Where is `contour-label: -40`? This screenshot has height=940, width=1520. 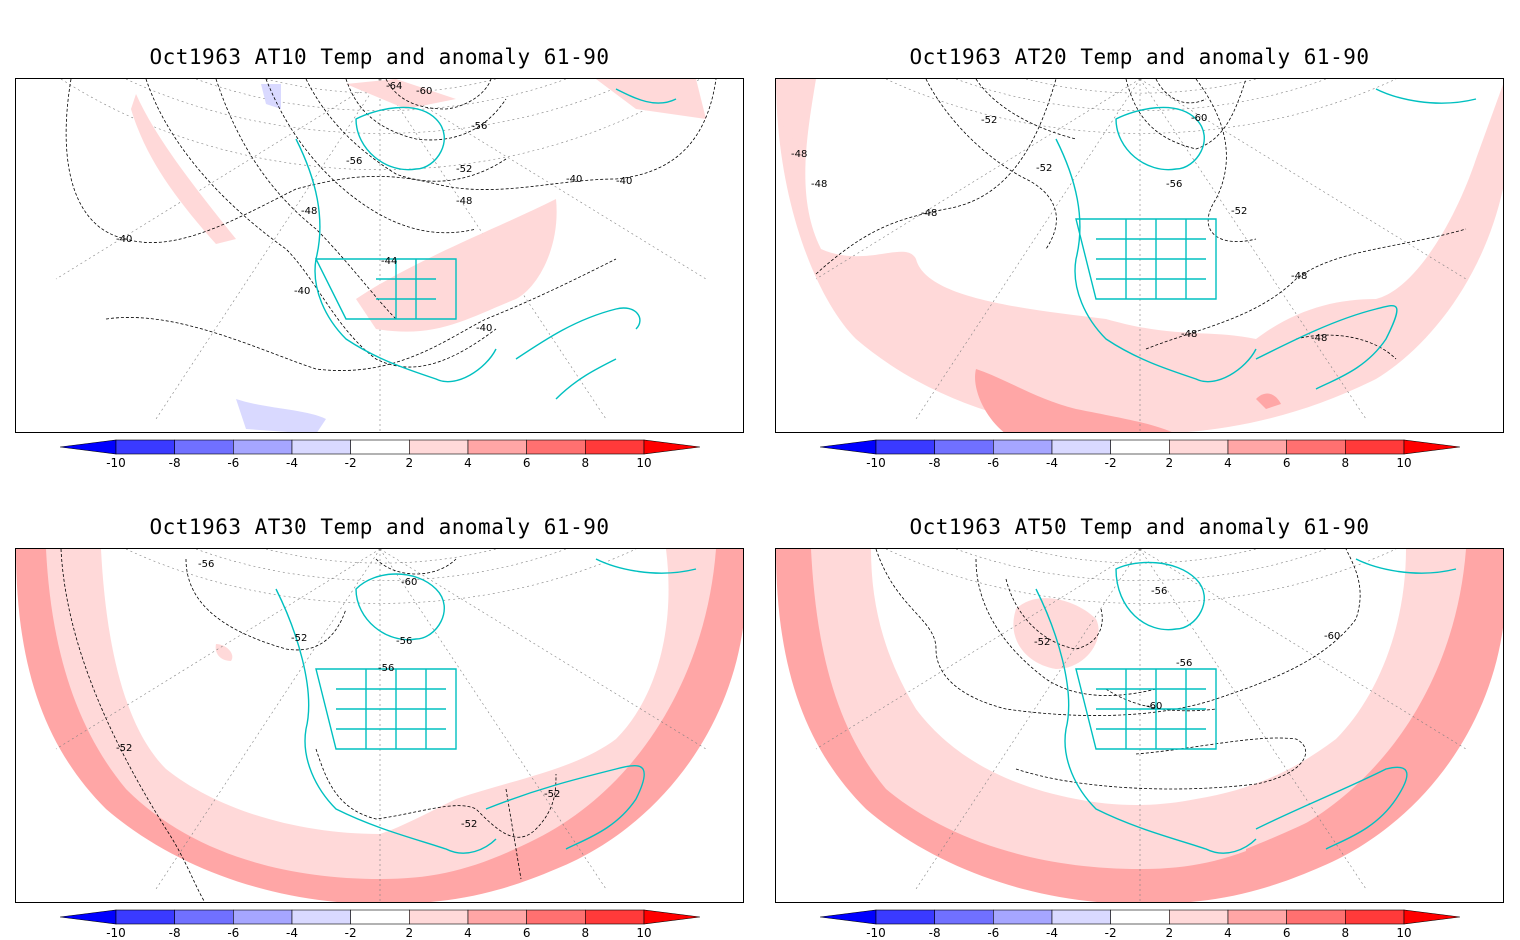
contour-label: -40 is located at coordinates (624, 181).